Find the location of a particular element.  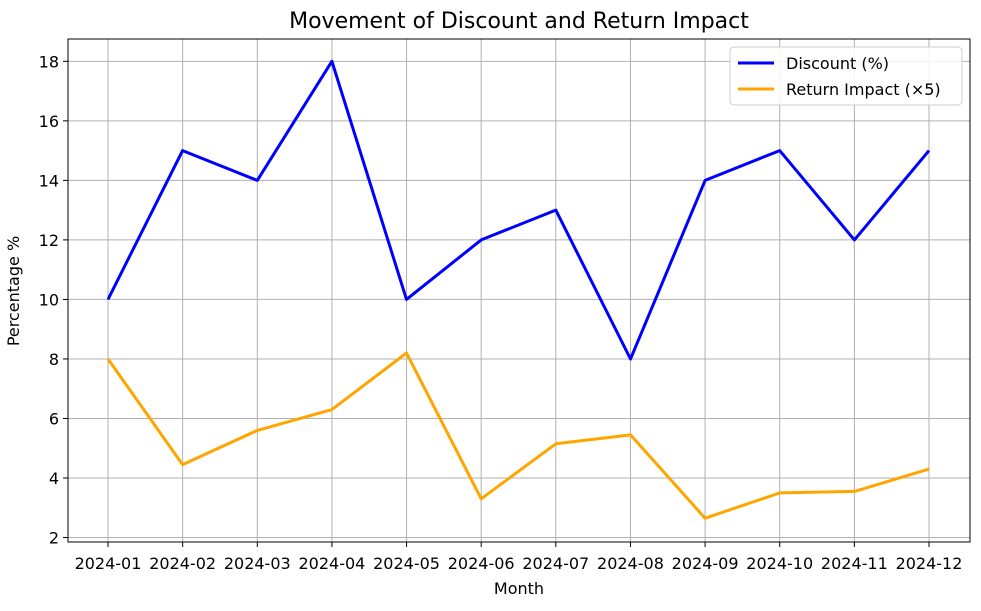

x-tick-label: 2024-02 is located at coordinates (182, 563).